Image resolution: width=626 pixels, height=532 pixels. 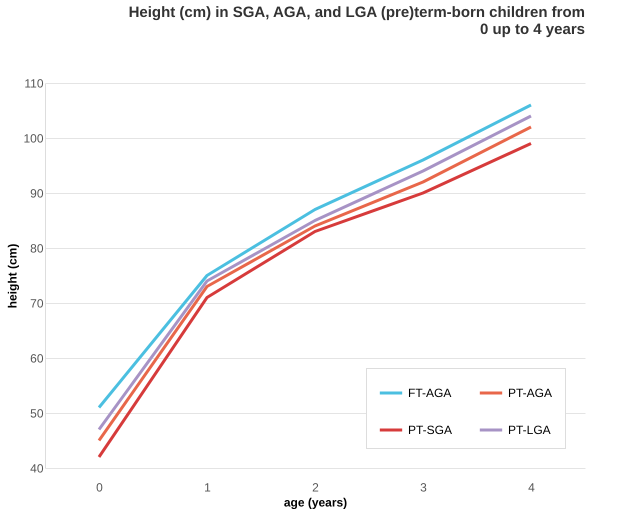 What do you see at coordinates (530, 393) in the screenshot?
I see `legend-label: PT-AGA` at bounding box center [530, 393].